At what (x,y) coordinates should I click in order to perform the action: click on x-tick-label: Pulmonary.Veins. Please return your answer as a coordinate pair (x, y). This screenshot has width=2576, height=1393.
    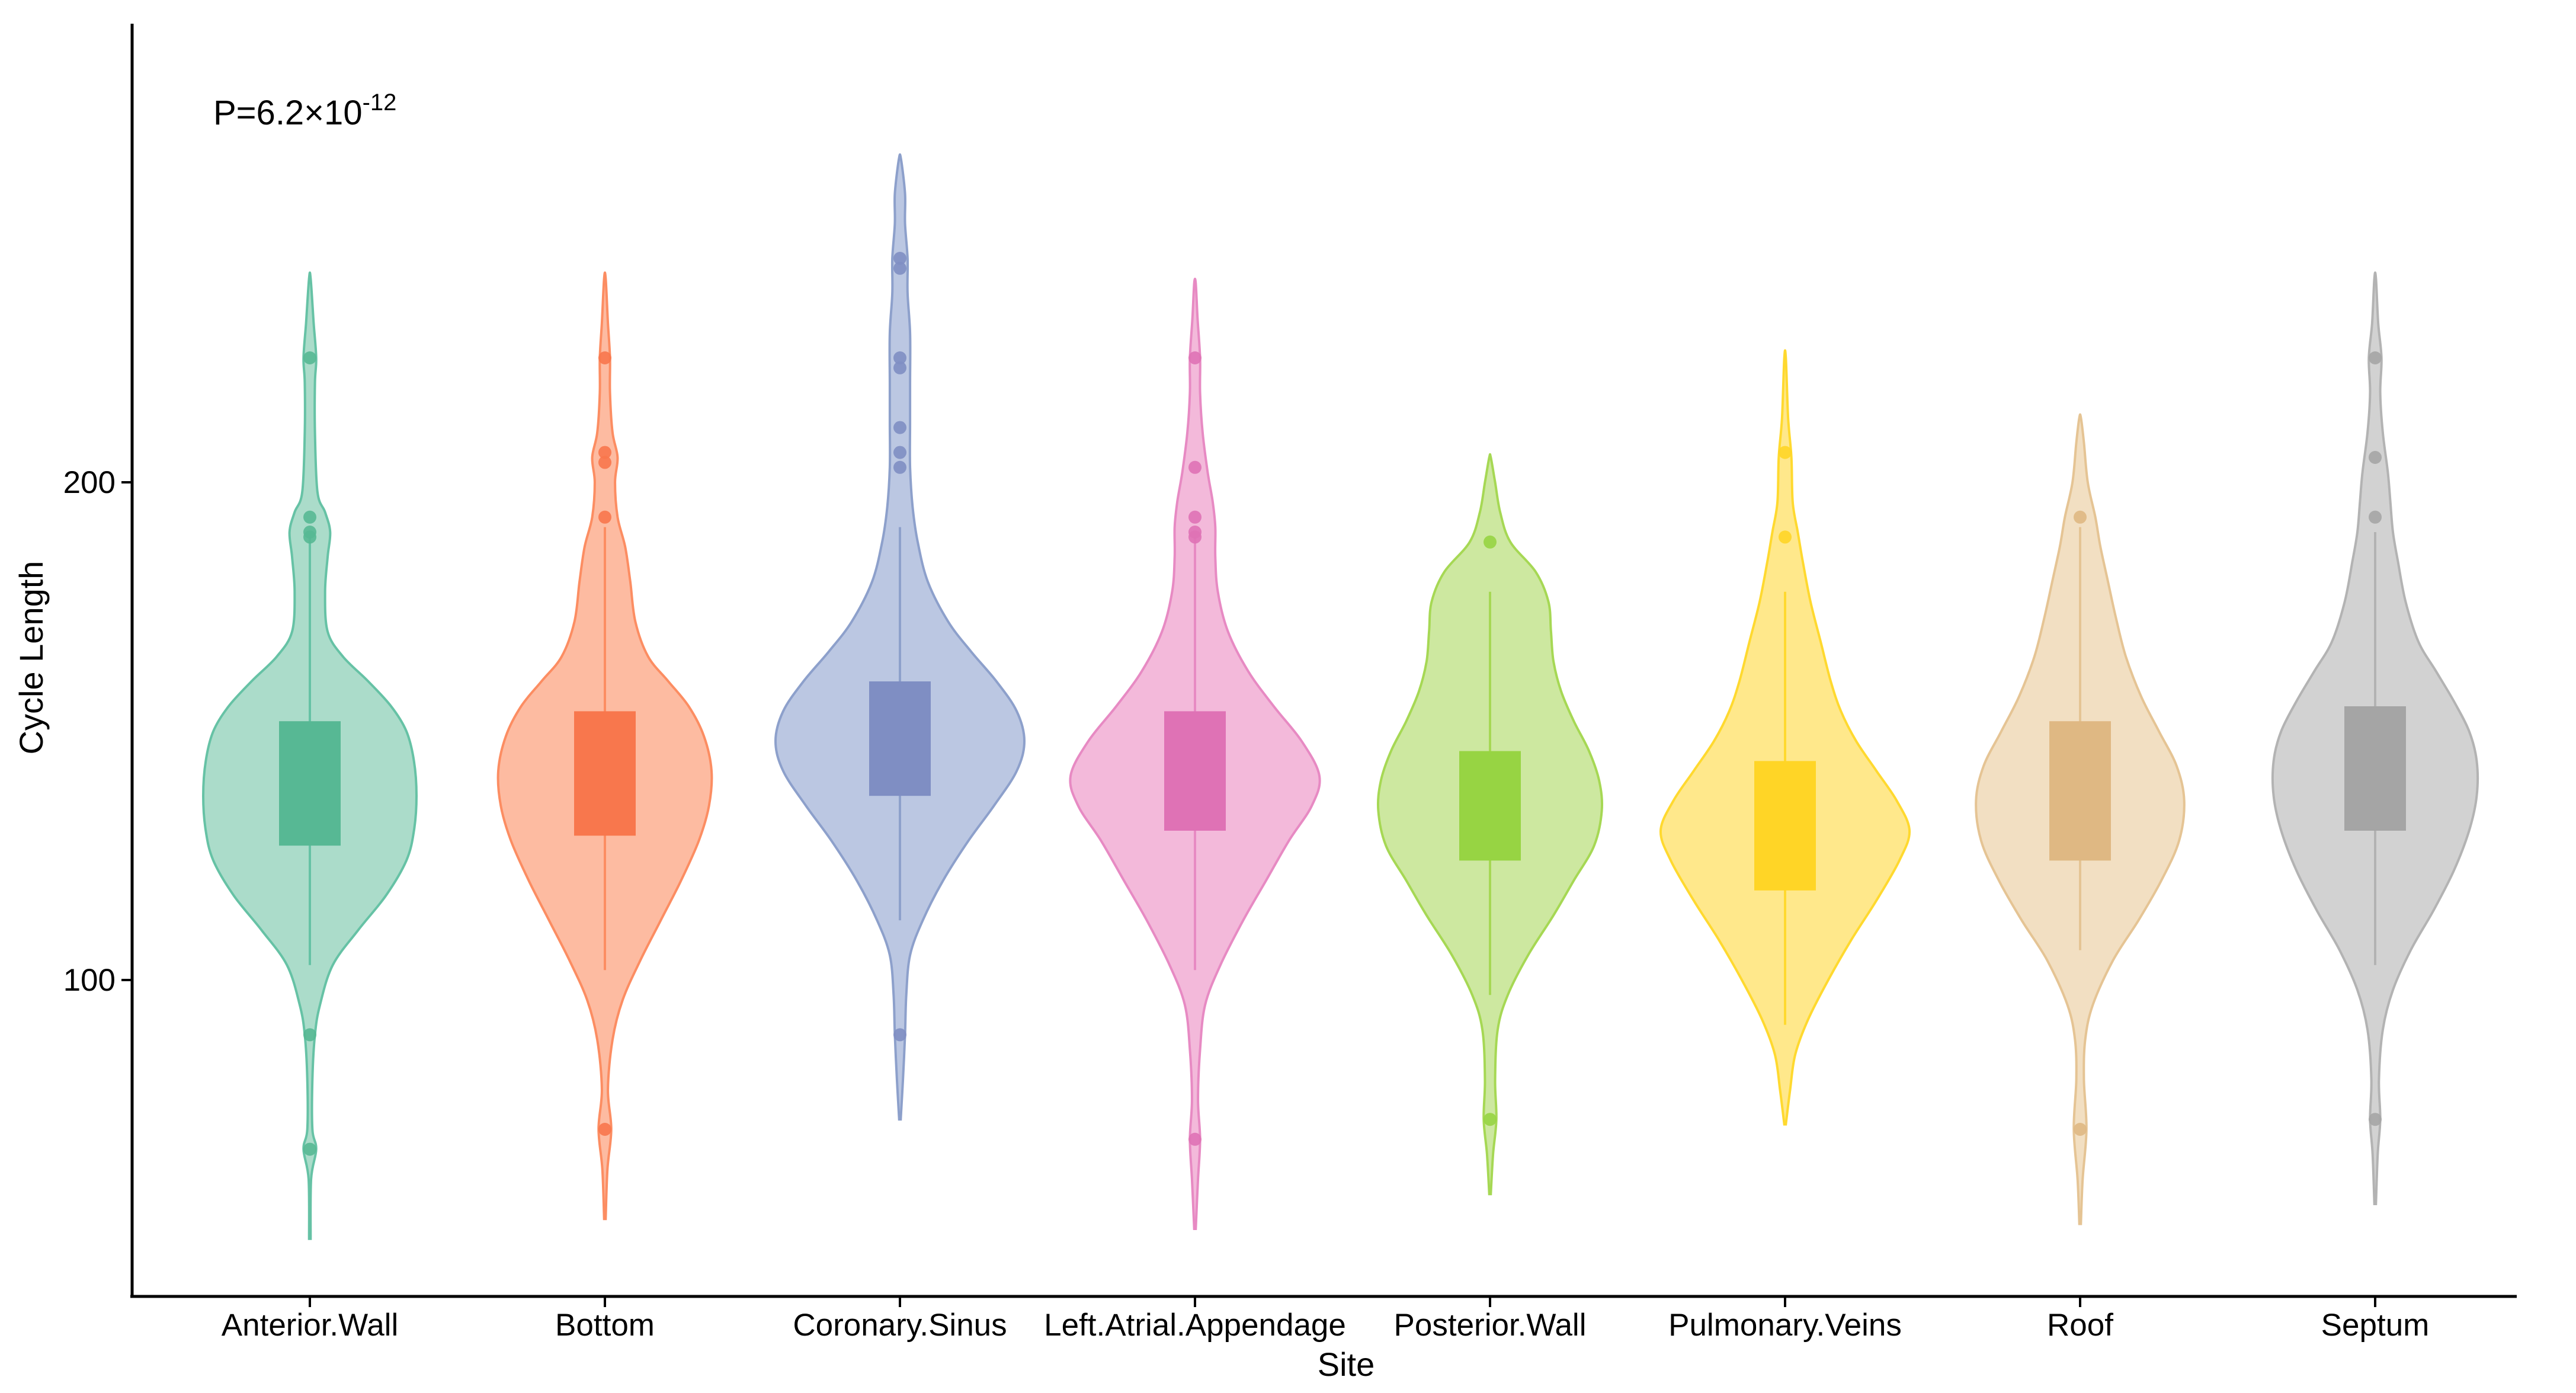
    Looking at the image, I should click on (1785, 1326).